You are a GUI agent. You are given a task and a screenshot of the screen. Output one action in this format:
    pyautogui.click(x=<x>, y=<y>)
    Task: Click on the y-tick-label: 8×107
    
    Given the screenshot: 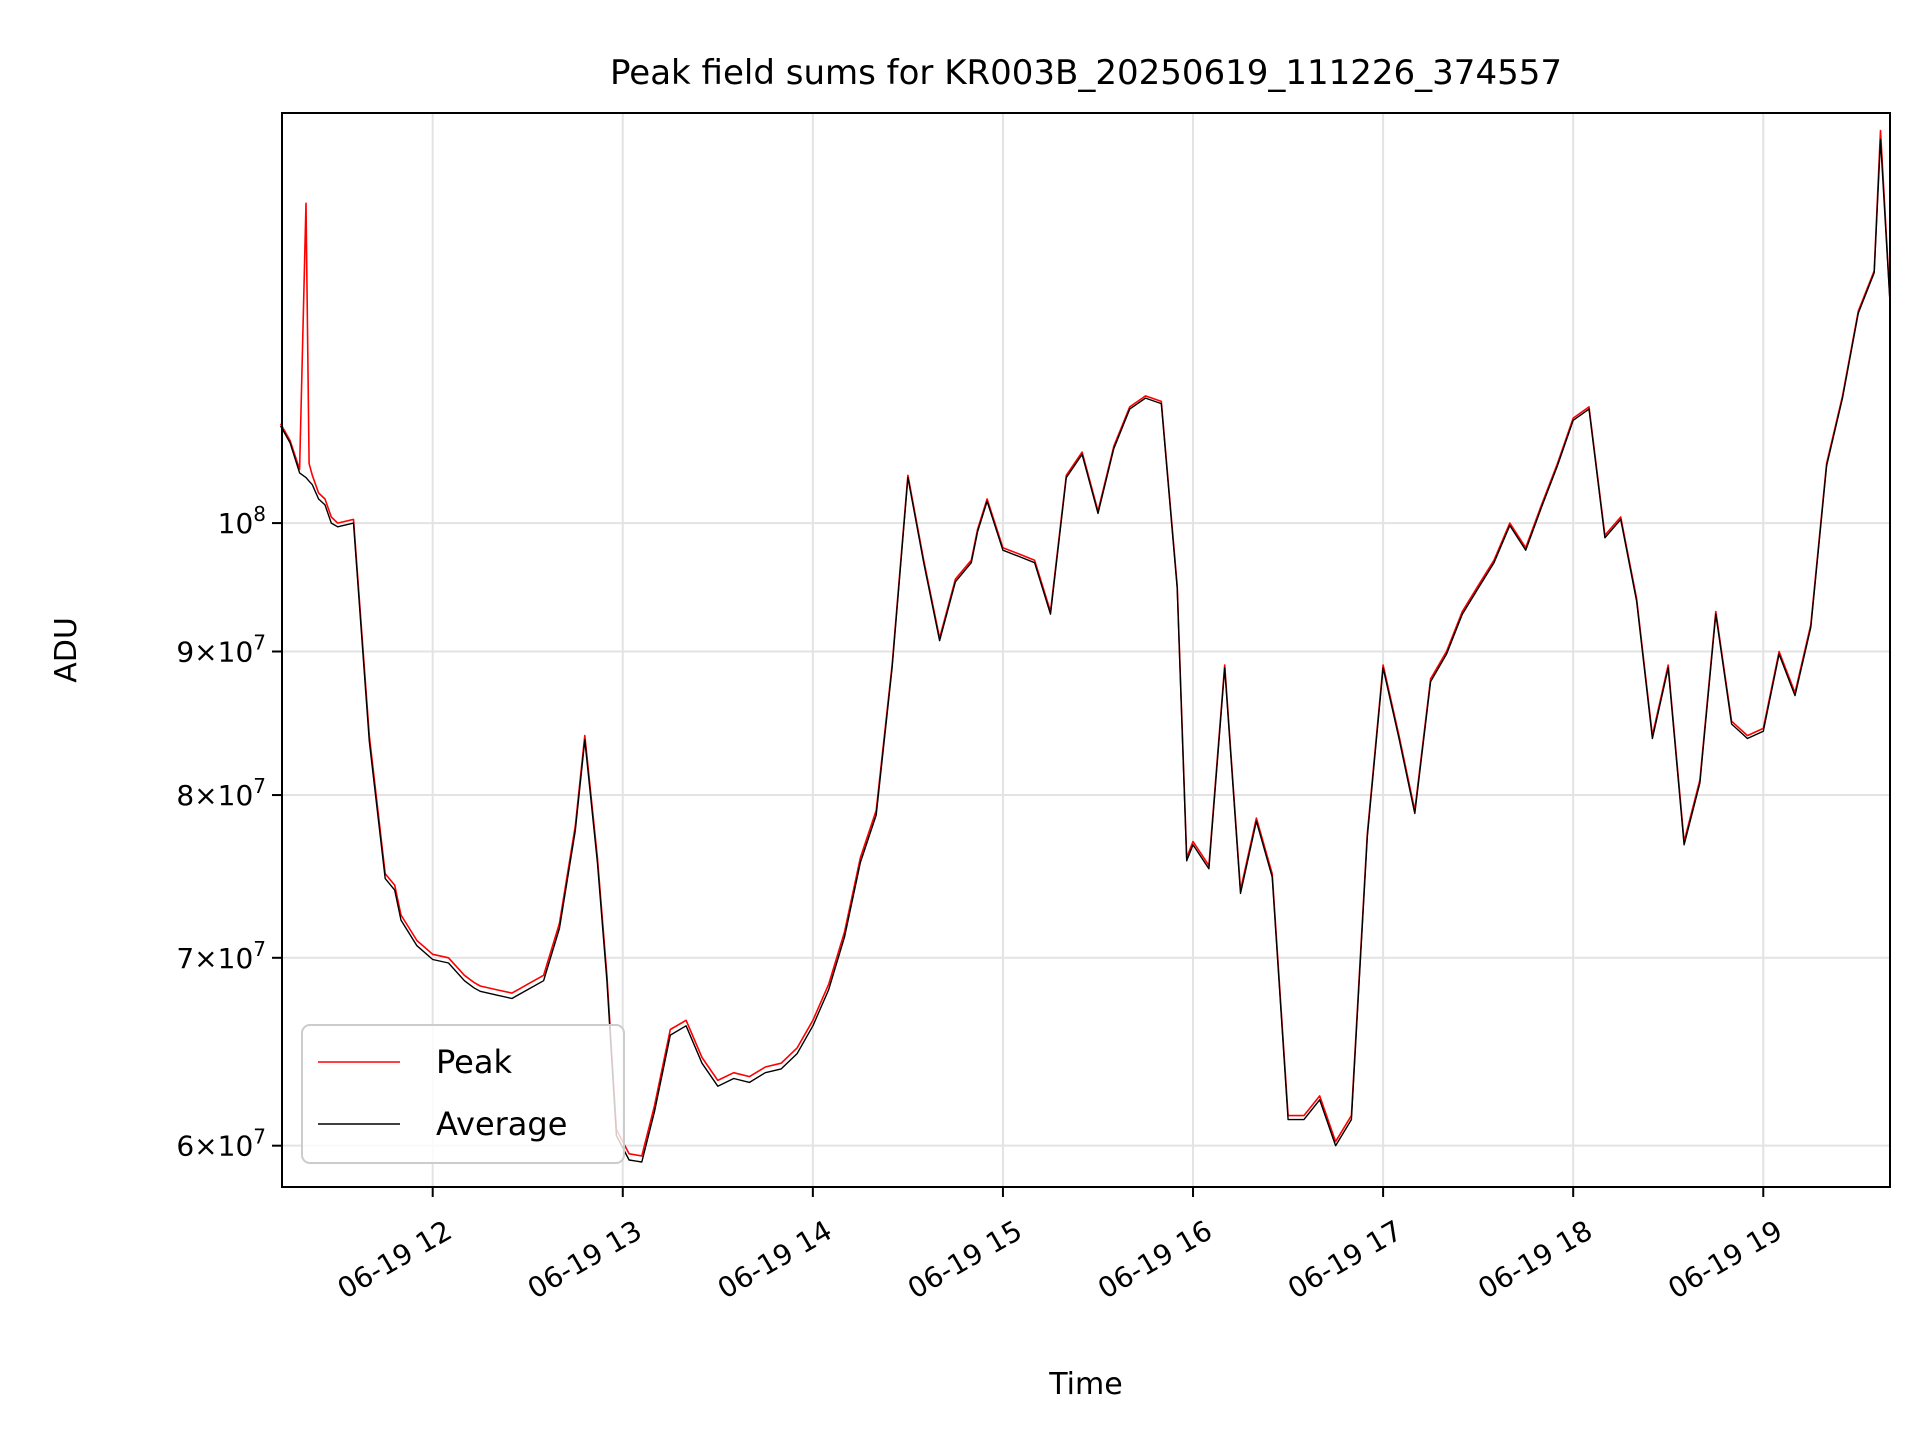 What is the action you would take?
    pyautogui.click(x=221, y=793)
    